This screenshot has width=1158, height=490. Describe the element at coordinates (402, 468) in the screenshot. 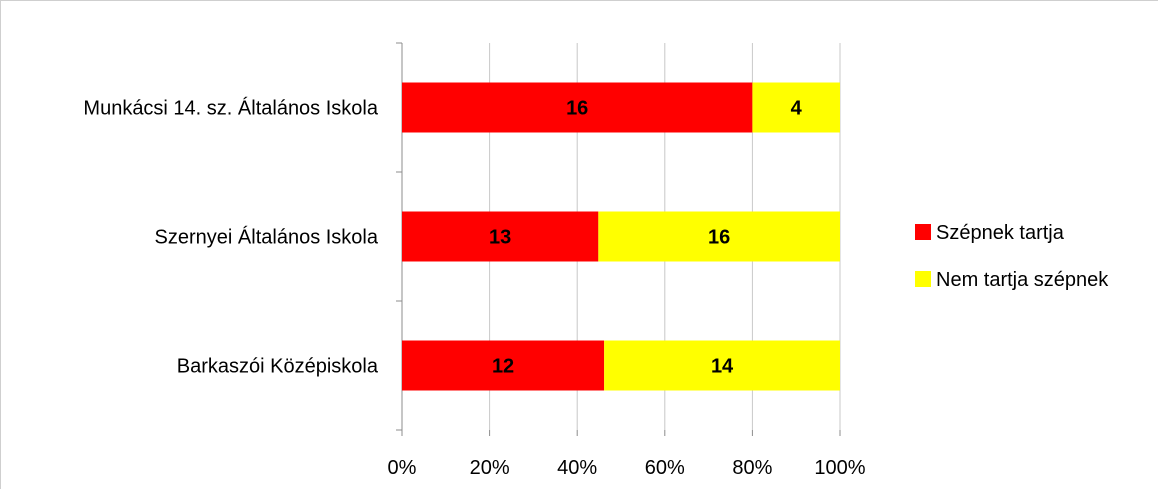

I see `x-tick-label: 0%` at that location.